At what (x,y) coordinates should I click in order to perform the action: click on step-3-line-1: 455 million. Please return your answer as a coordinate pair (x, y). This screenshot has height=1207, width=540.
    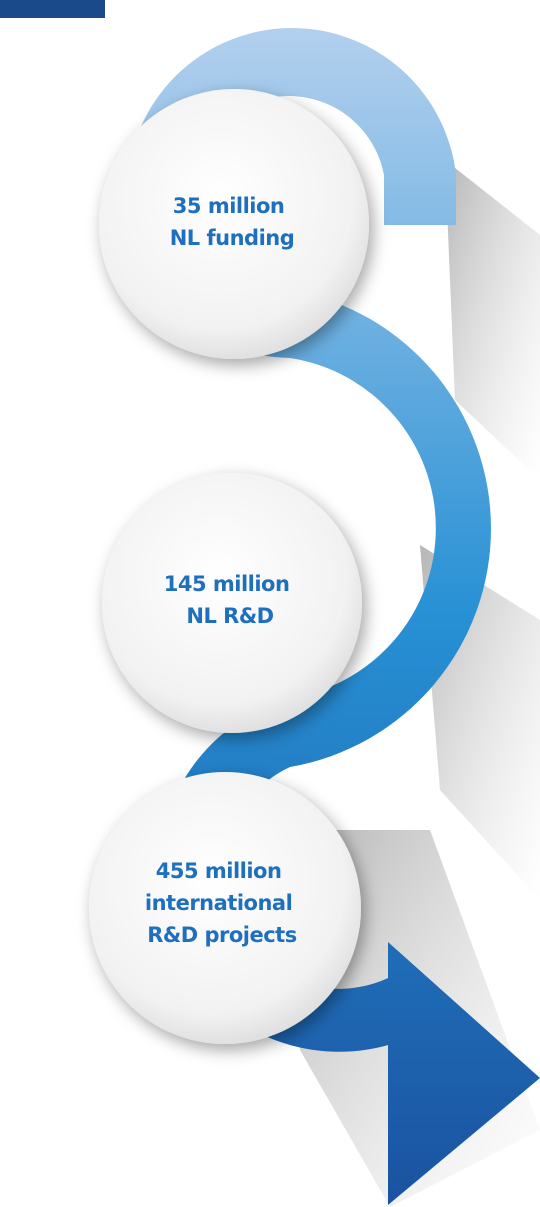
    Looking at the image, I should click on (219, 871).